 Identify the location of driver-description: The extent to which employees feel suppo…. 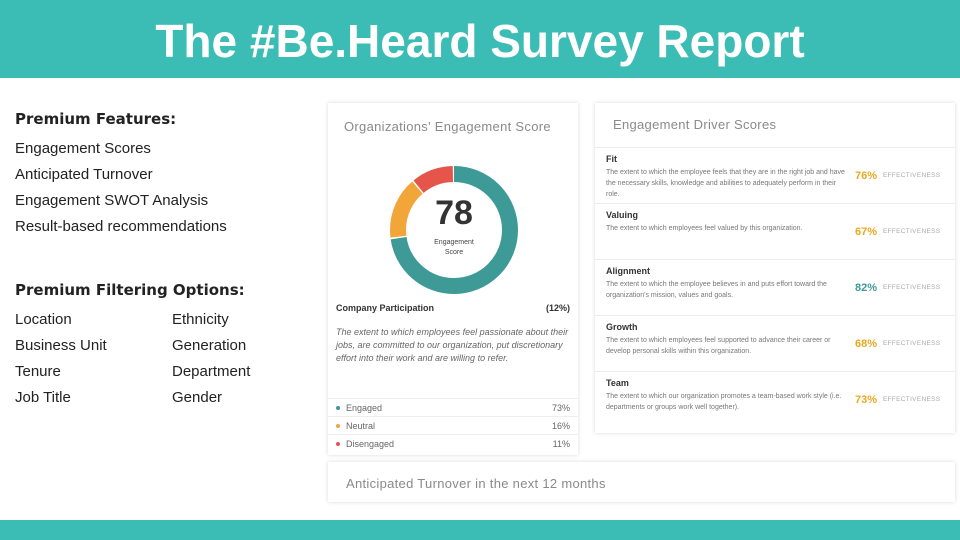
(718, 346).